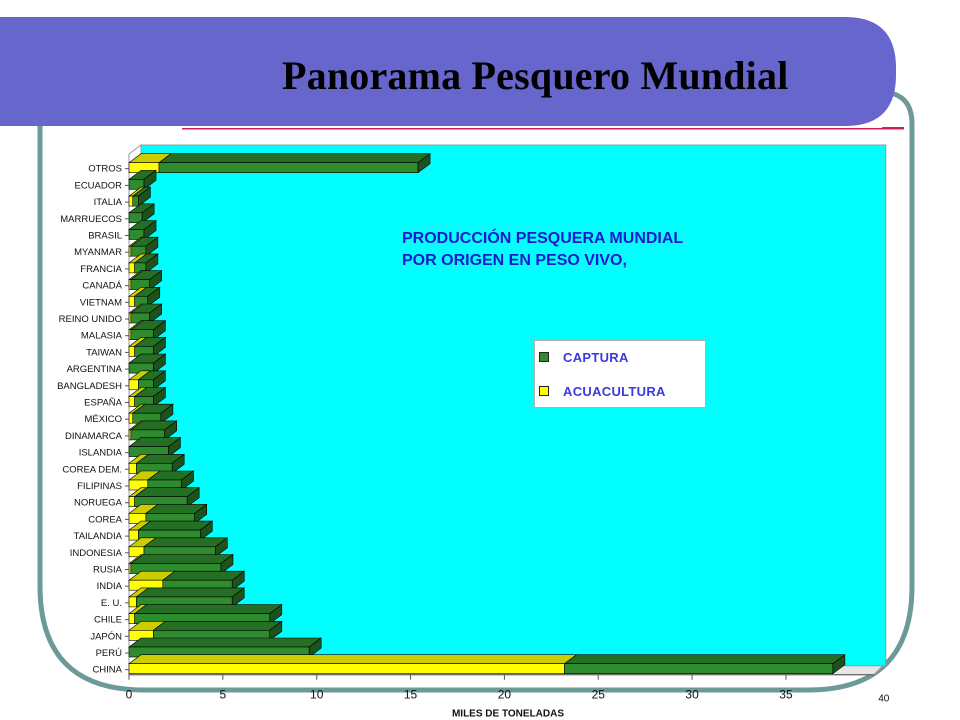 The image size is (960, 720). What do you see at coordinates (203, 580) in the screenshot?
I see `bar-india-captura` at bounding box center [203, 580].